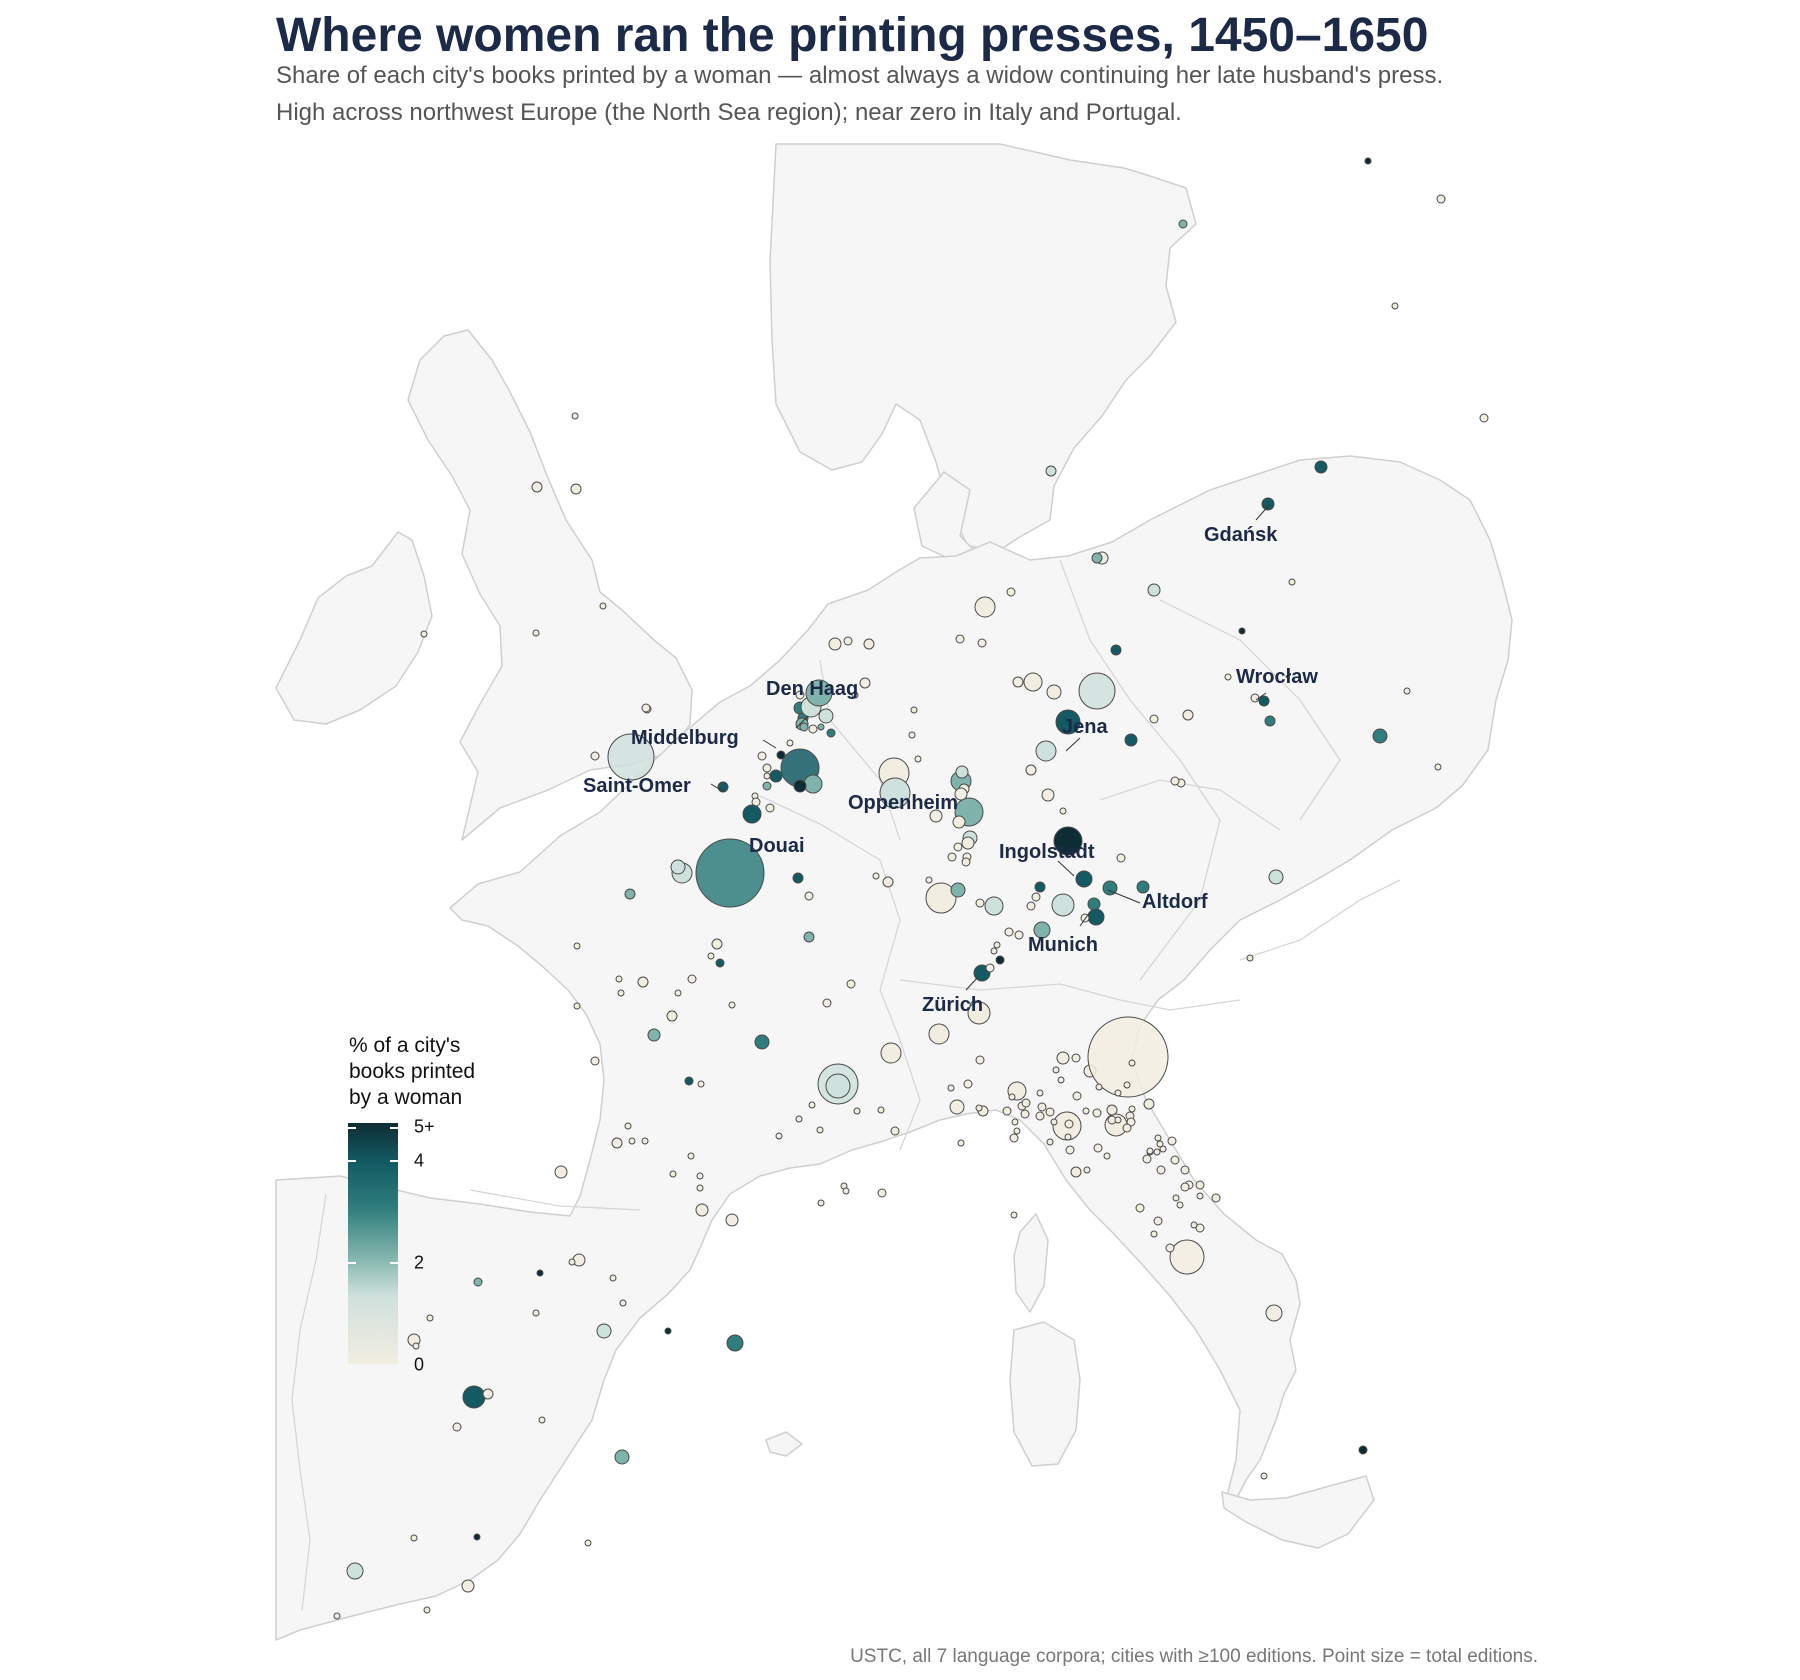  I want to click on legend-tick-mark-5-right, so click(394, 1128).